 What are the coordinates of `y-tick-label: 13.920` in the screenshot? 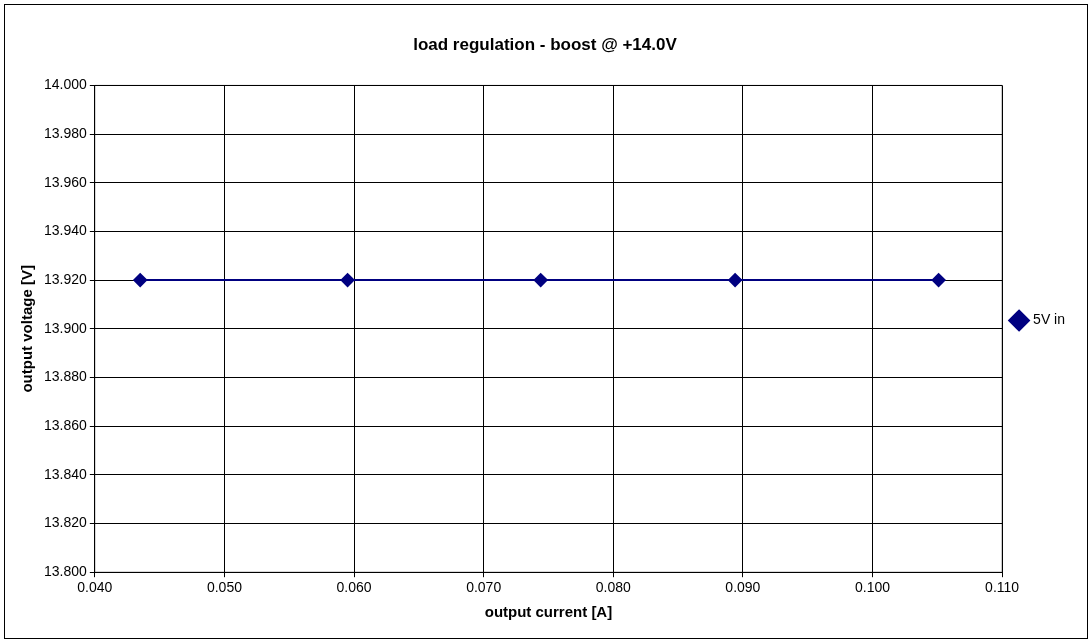 It's located at (65, 278).